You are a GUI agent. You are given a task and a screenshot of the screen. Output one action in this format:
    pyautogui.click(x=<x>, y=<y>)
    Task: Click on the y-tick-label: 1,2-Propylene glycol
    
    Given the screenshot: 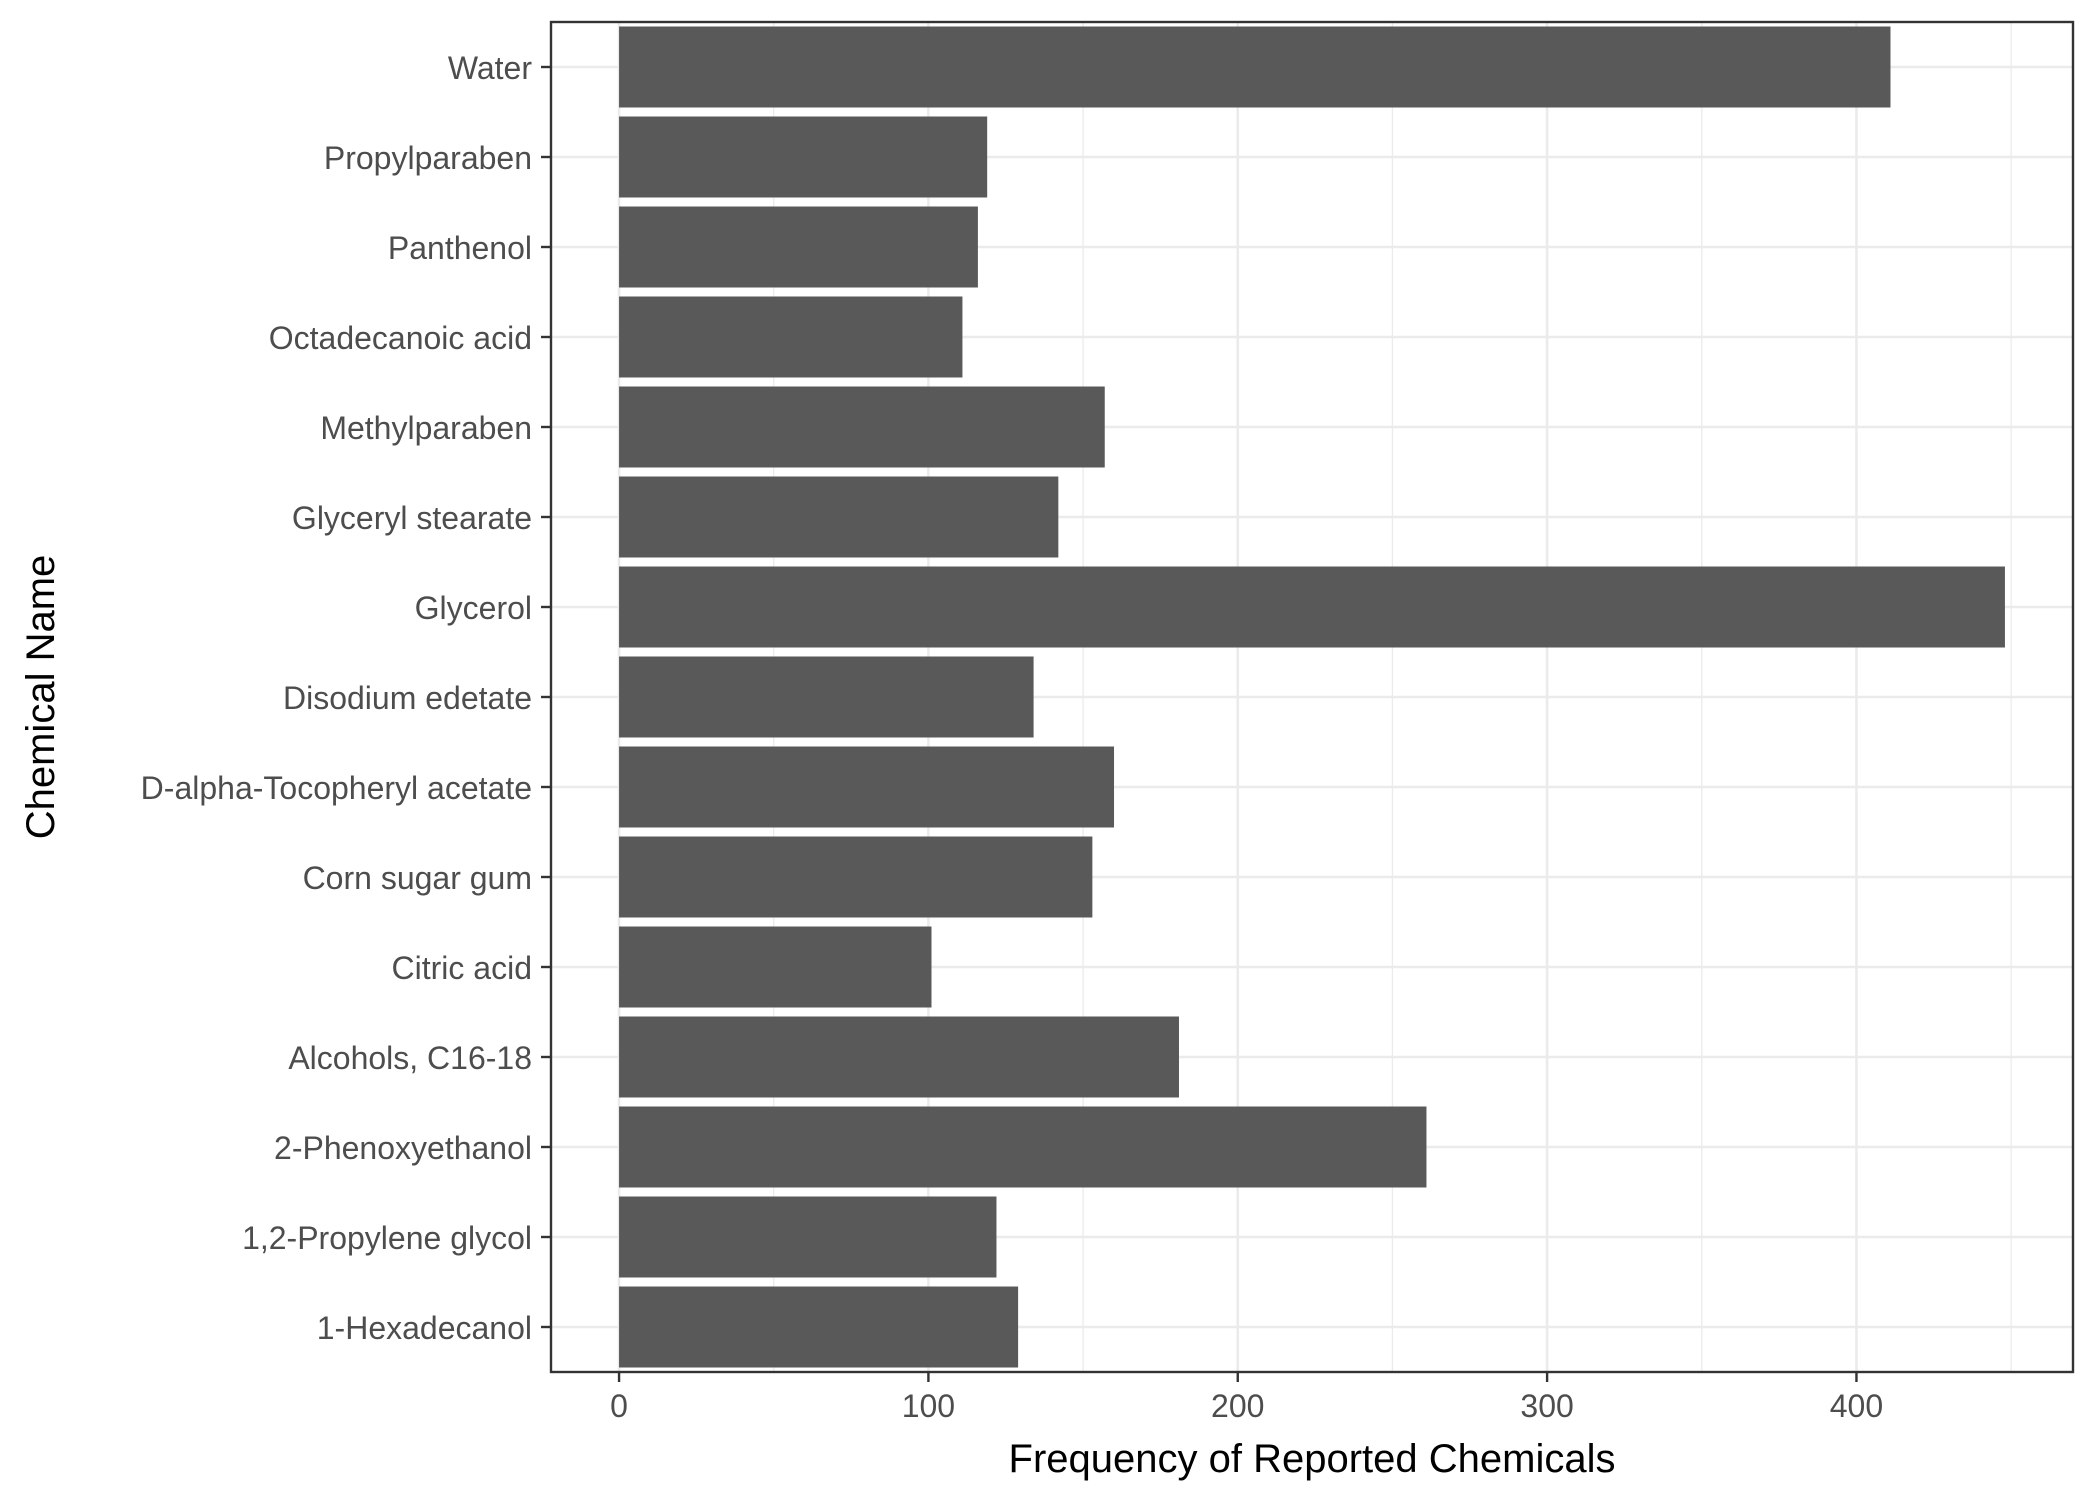 What is the action you would take?
    pyautogui.click(x=387, y=1238)
    